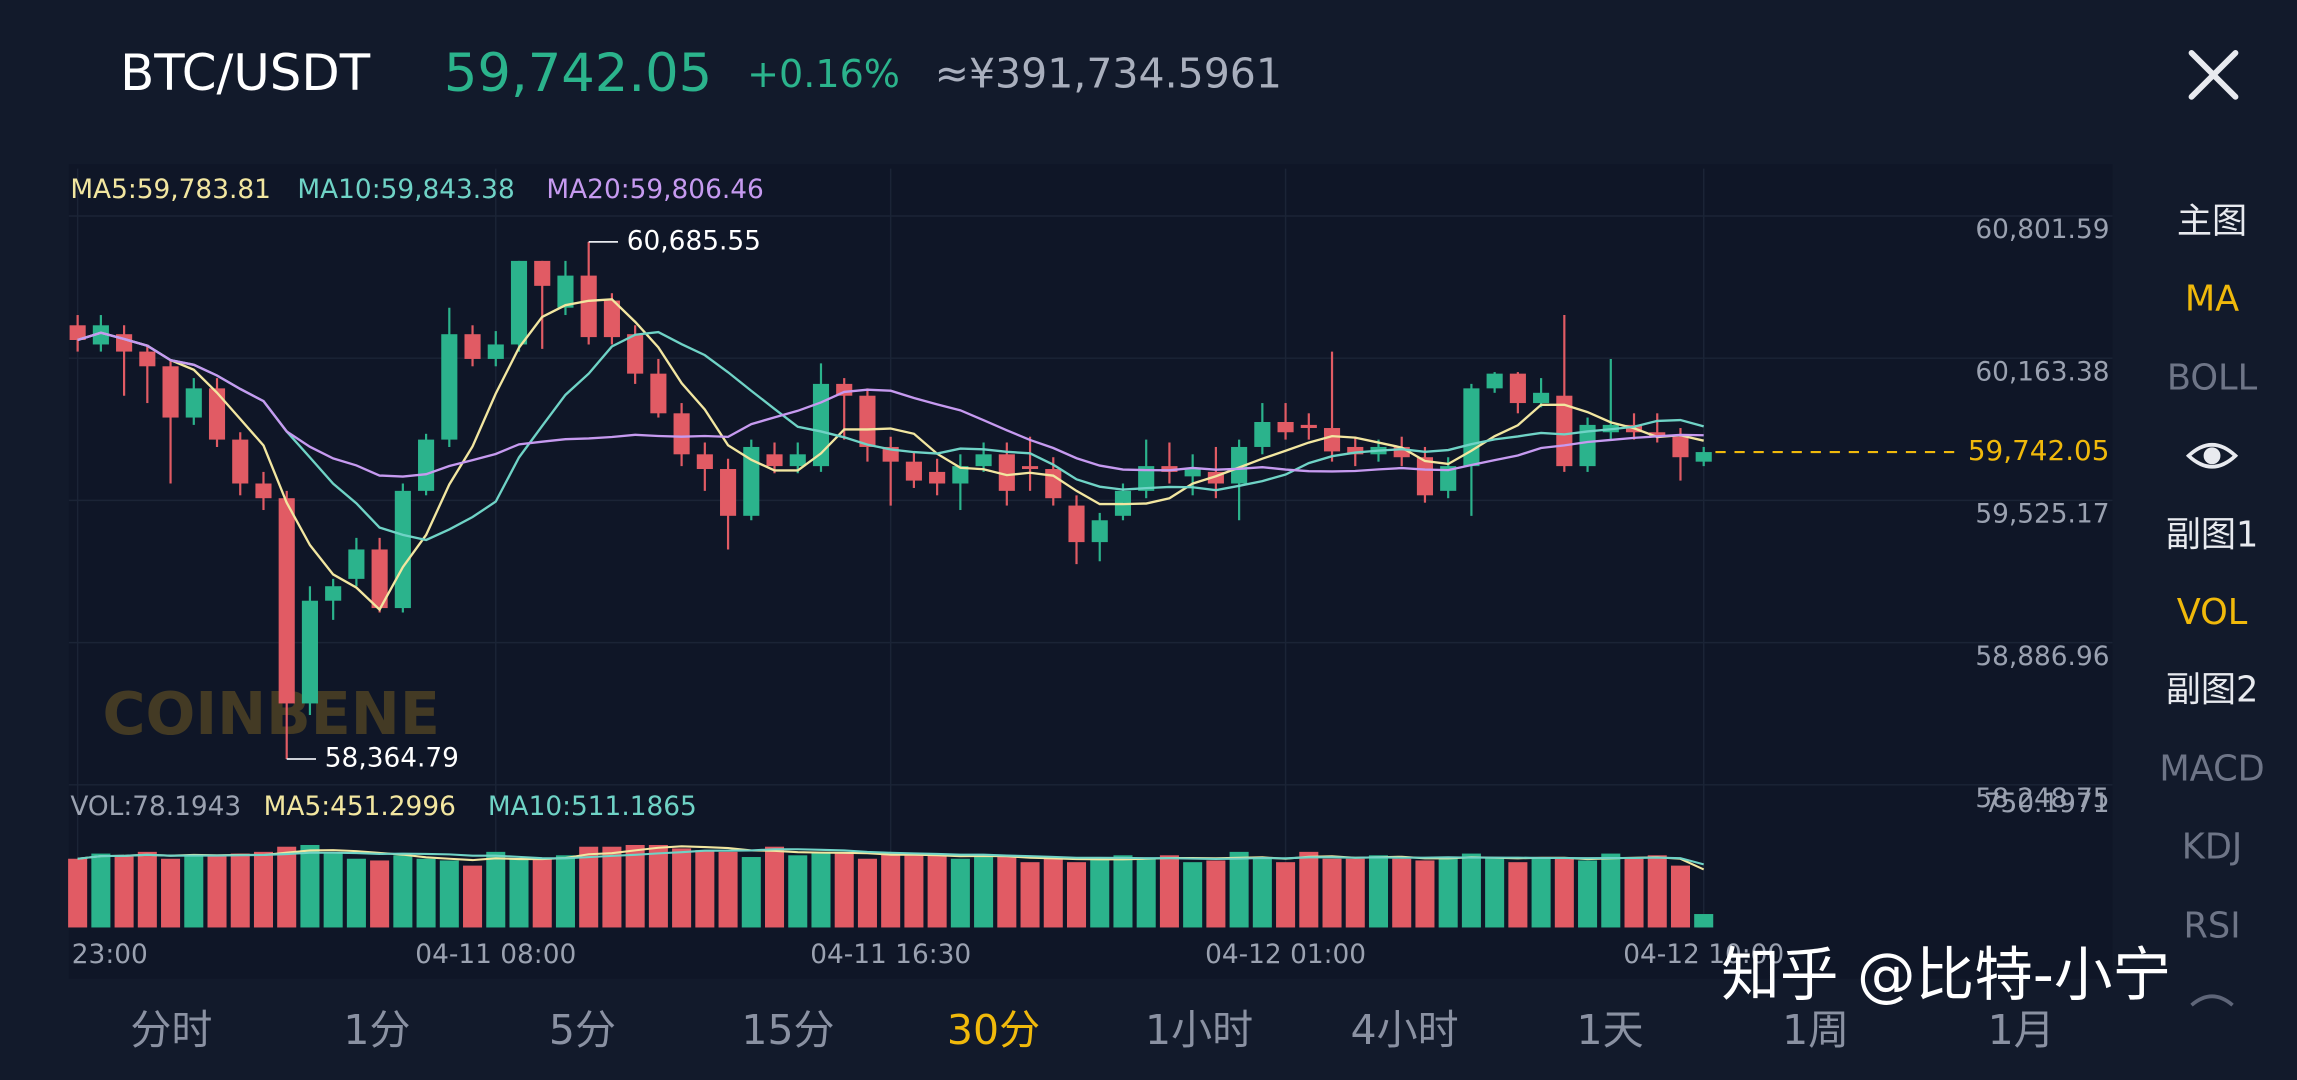  What do you see at coordinates (1946, 975) in the screenshot?
I see `watermark: 知乎 @比特-小宁` at bounding box center [1946, 975].